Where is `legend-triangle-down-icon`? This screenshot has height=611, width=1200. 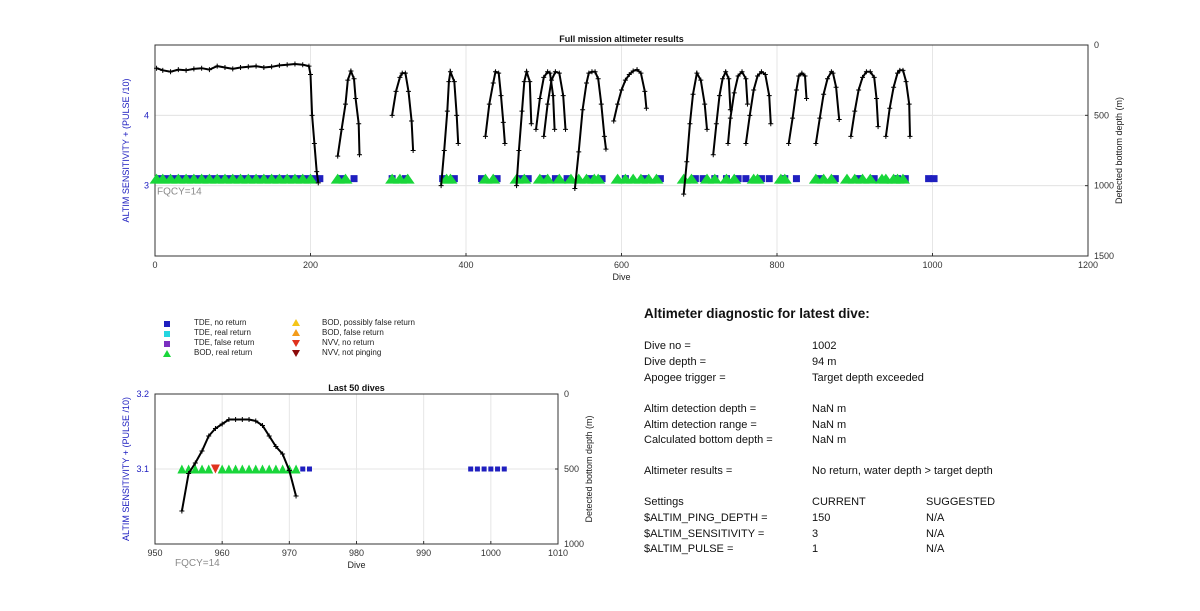
legend-triangle-down-icon is located at coordinates (296, 353).